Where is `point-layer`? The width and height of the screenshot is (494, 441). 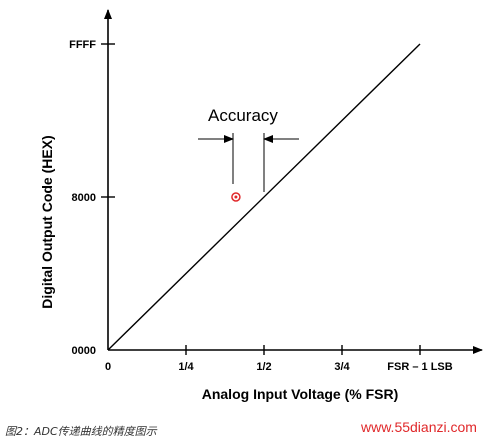
point-layer is located at coordinates (236, 197).